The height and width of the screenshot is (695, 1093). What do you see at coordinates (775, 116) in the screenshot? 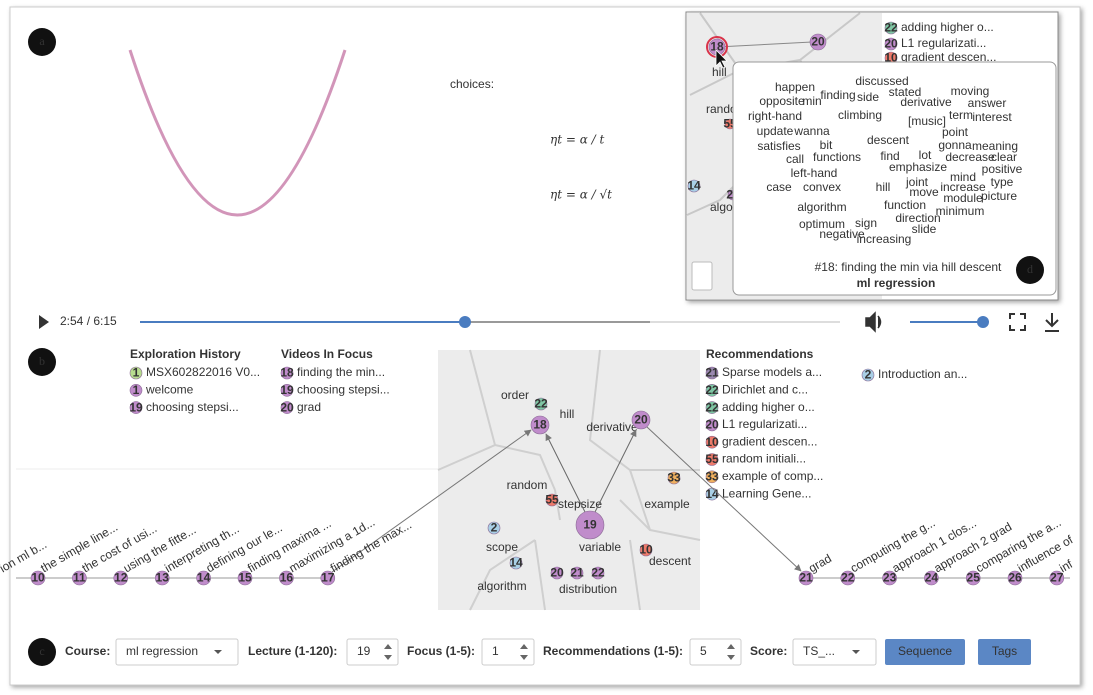
I see `cloud-word: right-hand` at bounding box center [775, 116].